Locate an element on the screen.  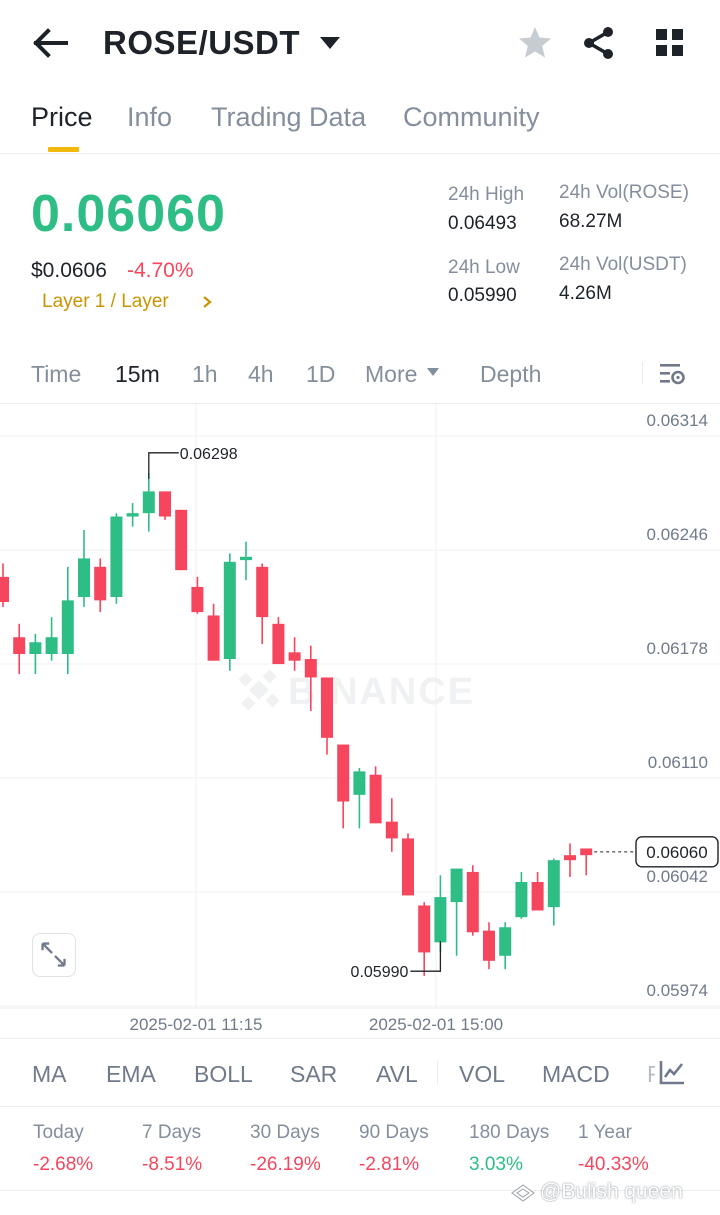
price-axis-label: 0.06178 is located at coordinates (677, 648).